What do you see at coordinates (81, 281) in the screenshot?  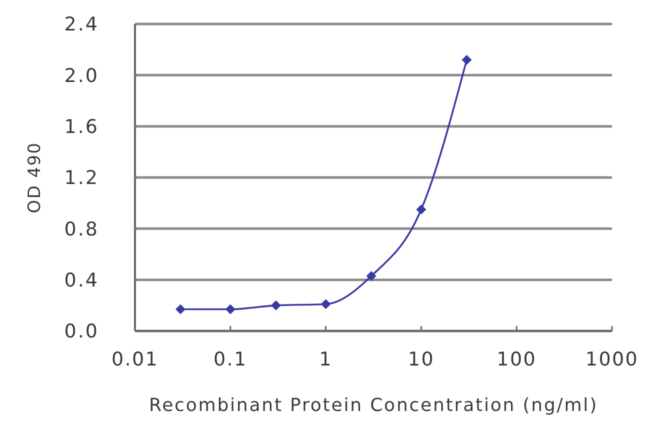 I see `y-tick-label: 0.4` at bounding box center [81, 281].